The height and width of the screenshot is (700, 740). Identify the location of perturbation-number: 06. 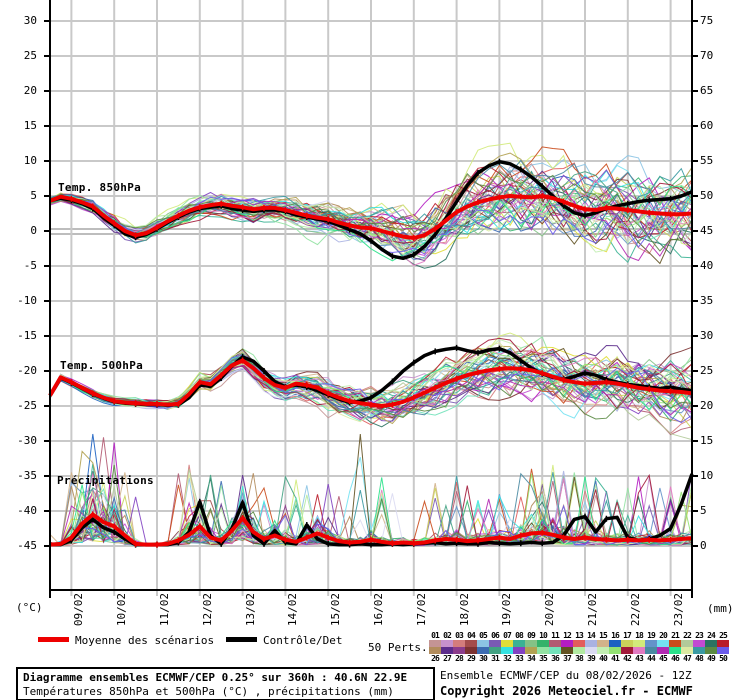
(495, 635).